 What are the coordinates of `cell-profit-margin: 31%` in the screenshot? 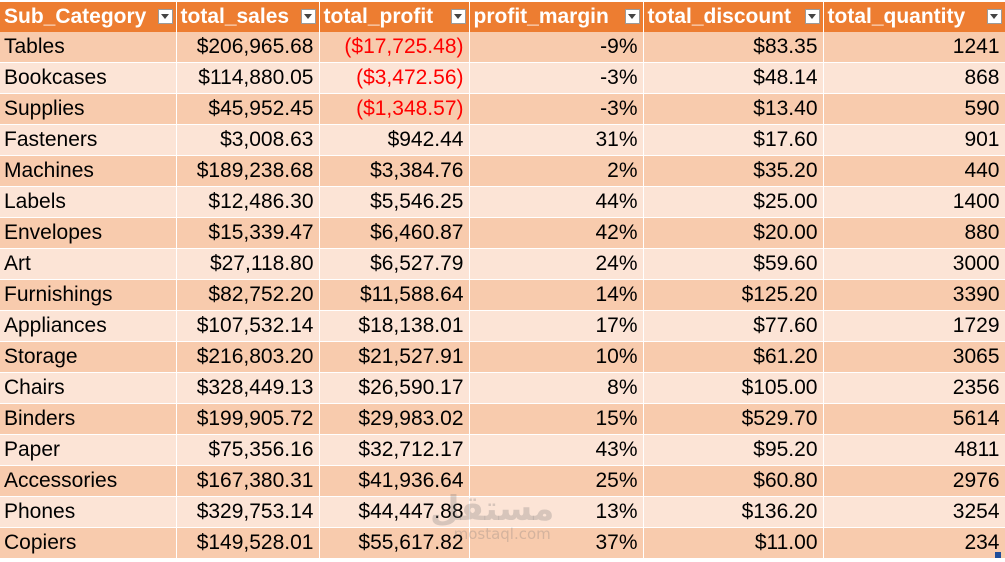 It's located at (556, 140).